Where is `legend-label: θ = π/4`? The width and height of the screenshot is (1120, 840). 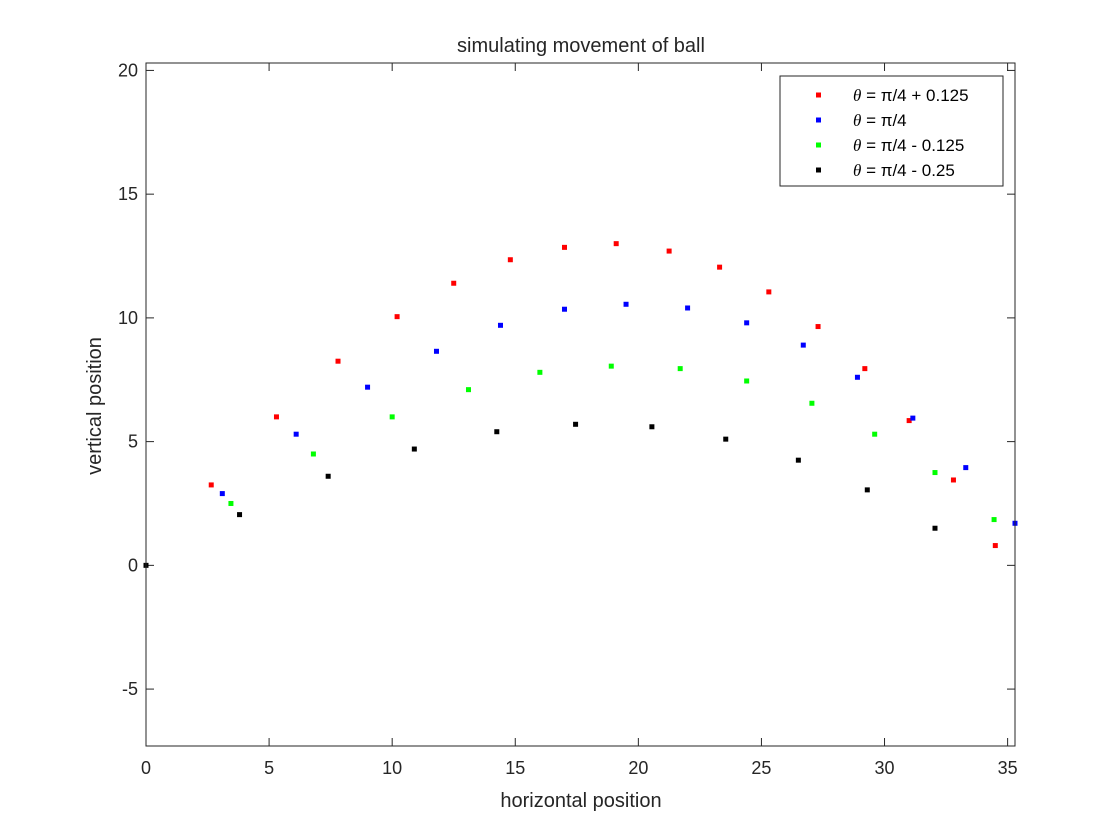
legend-label: θ = π/4 is located at coordinates (880, 120).